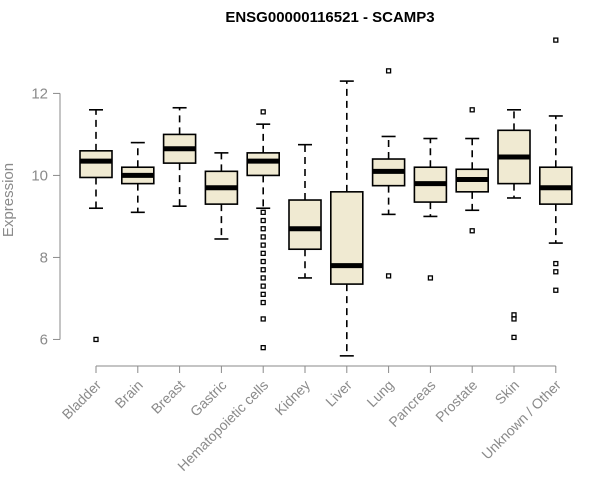  I want to click on box-hematopoietic-cells, so click(263, 230).